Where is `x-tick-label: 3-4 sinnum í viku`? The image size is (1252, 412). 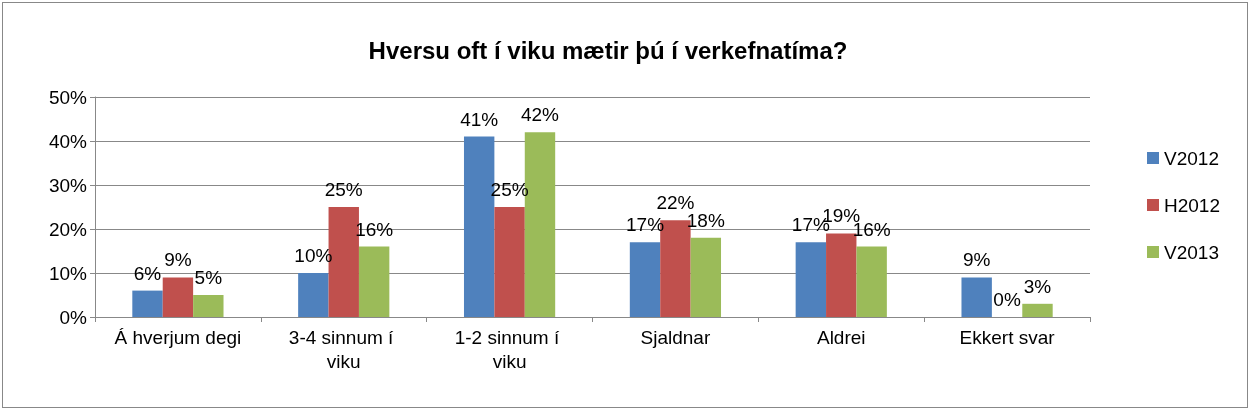 x-tick-label: 3-4 sinnum í viku is located at coordinates (343, 349).